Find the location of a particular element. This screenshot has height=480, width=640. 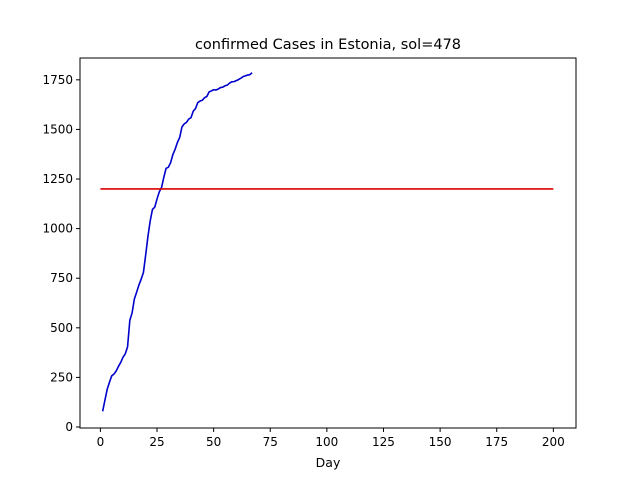

x-tick-label: 0 is located at coordinates (101, 442).